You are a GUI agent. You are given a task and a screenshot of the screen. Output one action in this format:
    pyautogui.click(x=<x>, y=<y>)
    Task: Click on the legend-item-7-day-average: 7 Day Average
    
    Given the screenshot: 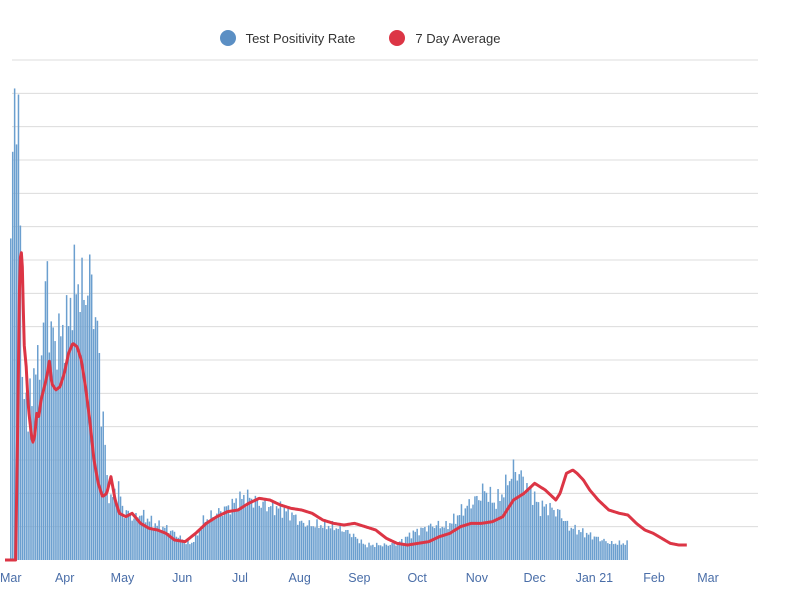 What is the action you would take?
    pyautogui.click(x=444, y=38)
    